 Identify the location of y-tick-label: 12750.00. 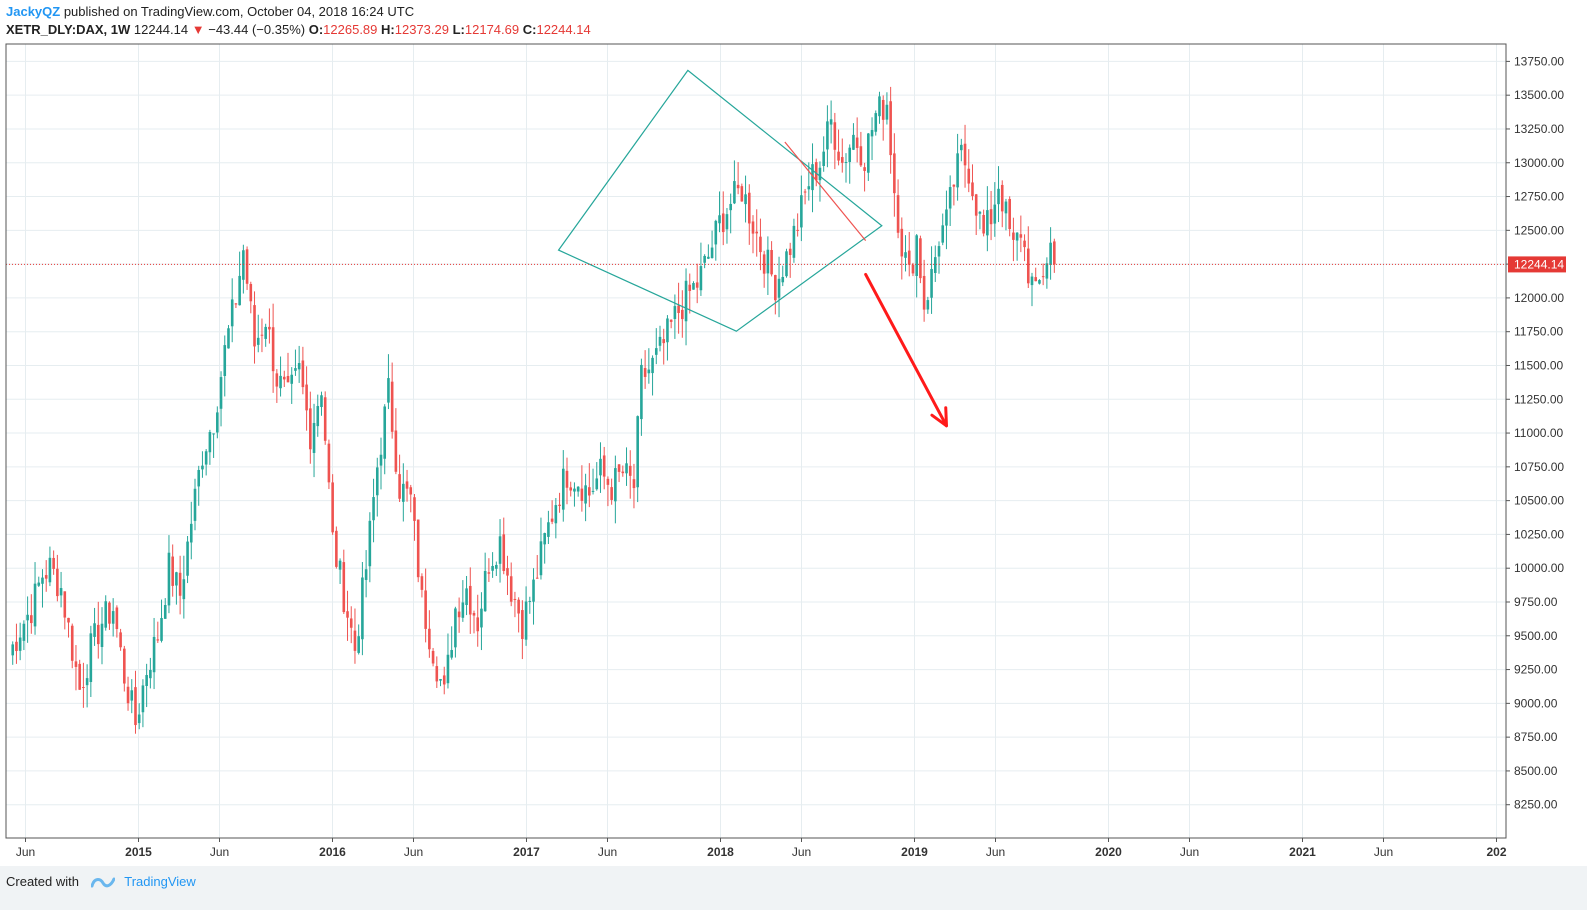
(1539, 197).